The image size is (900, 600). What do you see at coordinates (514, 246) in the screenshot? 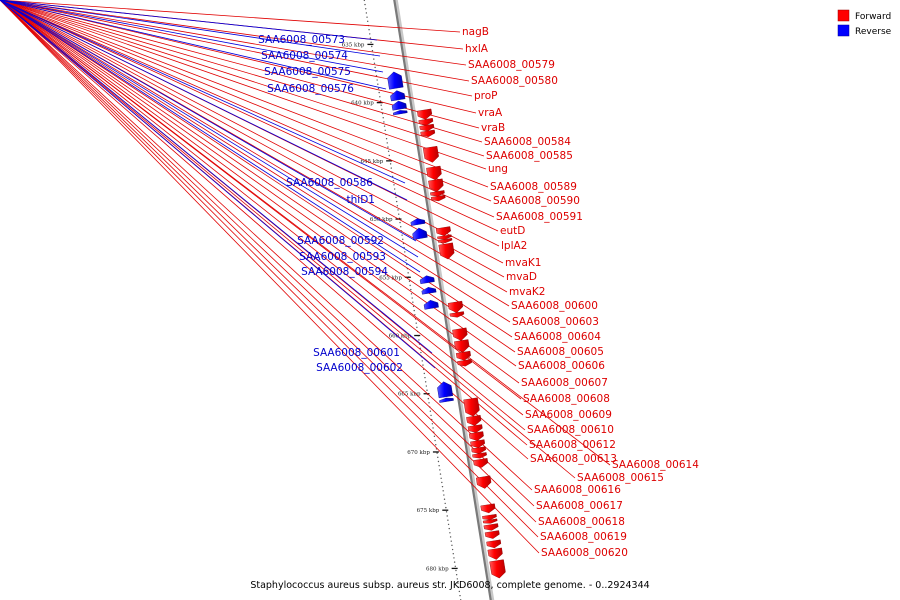
I see `forward-gene-label: lplA2` at bounding box center [514, 246].